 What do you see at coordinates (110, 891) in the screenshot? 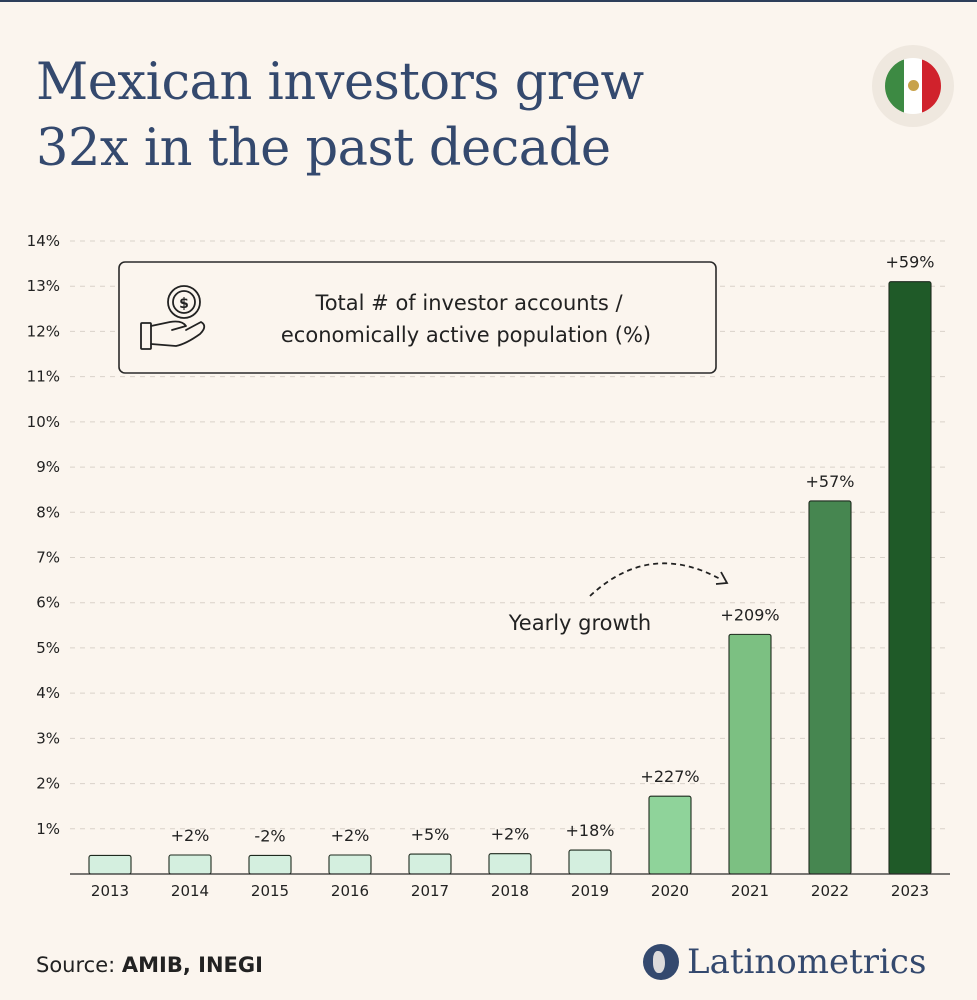
I see `x-tick-label-2013: 2013` at bounding box center [110, 891].